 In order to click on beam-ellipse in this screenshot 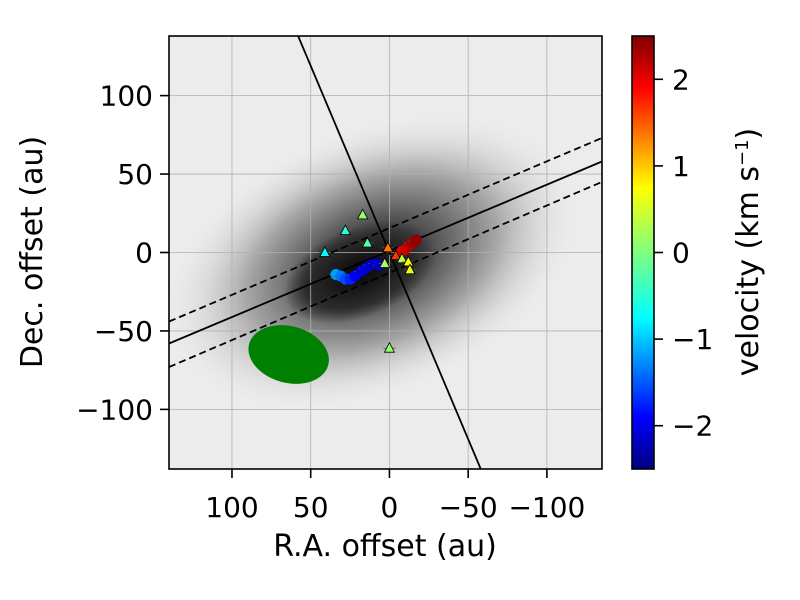, I will do `click(288, 354)`.